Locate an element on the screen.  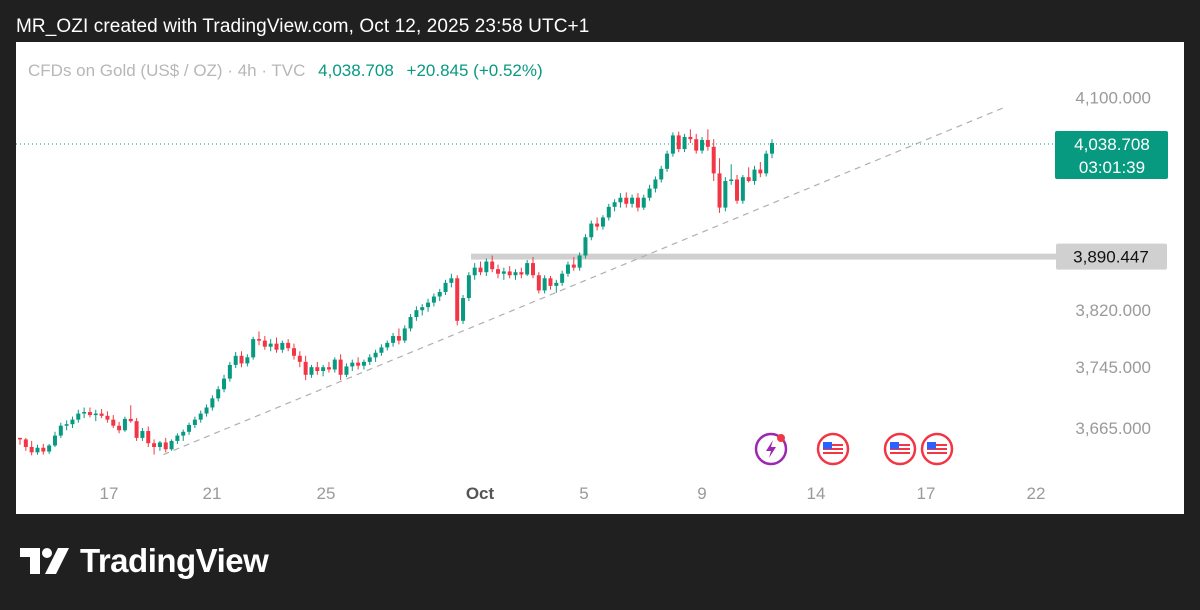
candle-countdown: 03:01:39 is located at coordinates (1112, 167).